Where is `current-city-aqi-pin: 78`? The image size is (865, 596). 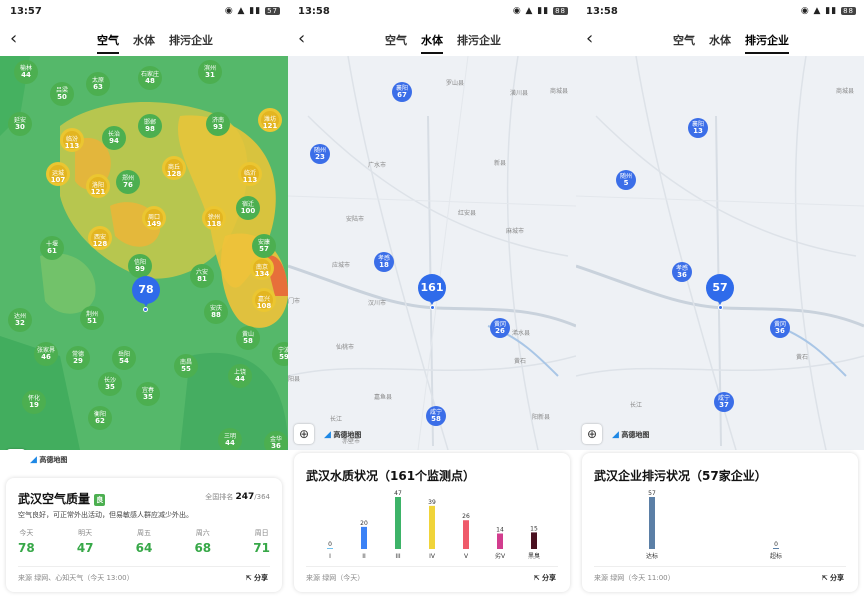 current-city-aqi-pin: 78 is located at coordinates (146, 291).